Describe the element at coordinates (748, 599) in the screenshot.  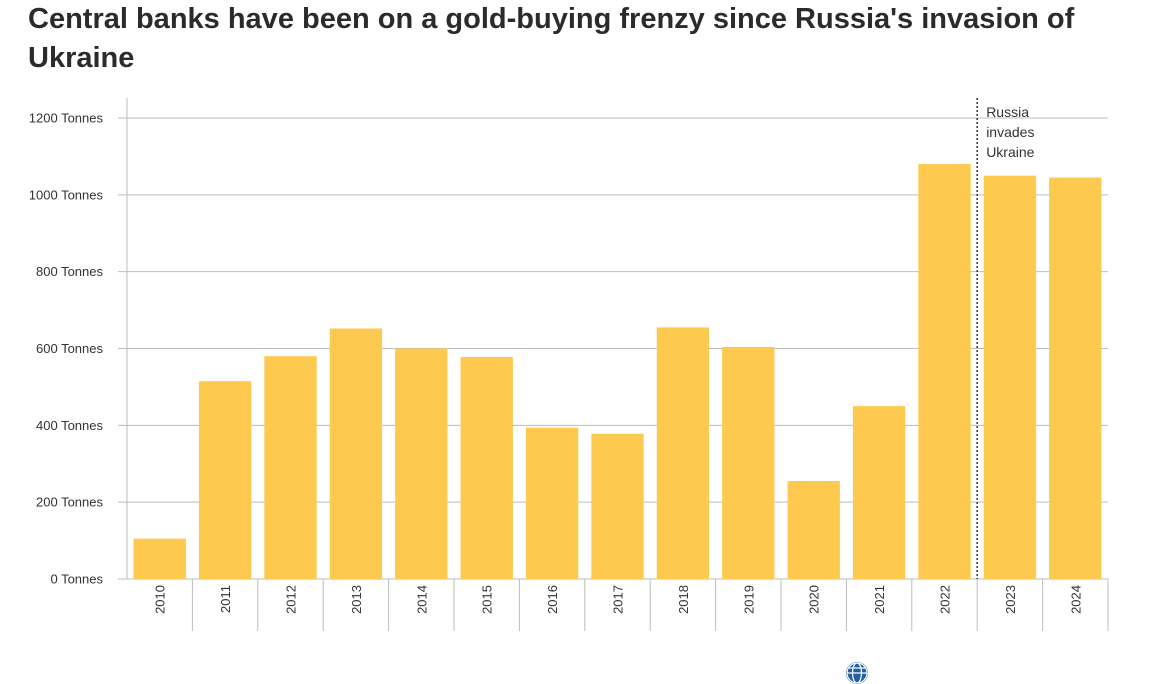
I see `x-tick-label: 2019` at that location.